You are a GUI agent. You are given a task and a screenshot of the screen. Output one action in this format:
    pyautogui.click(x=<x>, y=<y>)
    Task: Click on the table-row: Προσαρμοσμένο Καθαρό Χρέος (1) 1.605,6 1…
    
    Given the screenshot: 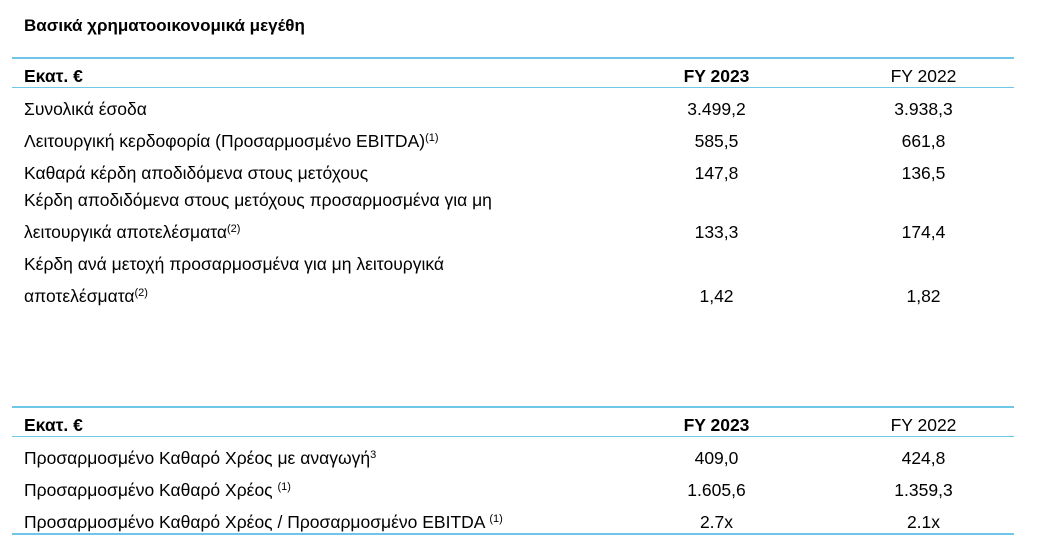 What is the action you would take?
    pyautogui.click(x=513, y=485)
    